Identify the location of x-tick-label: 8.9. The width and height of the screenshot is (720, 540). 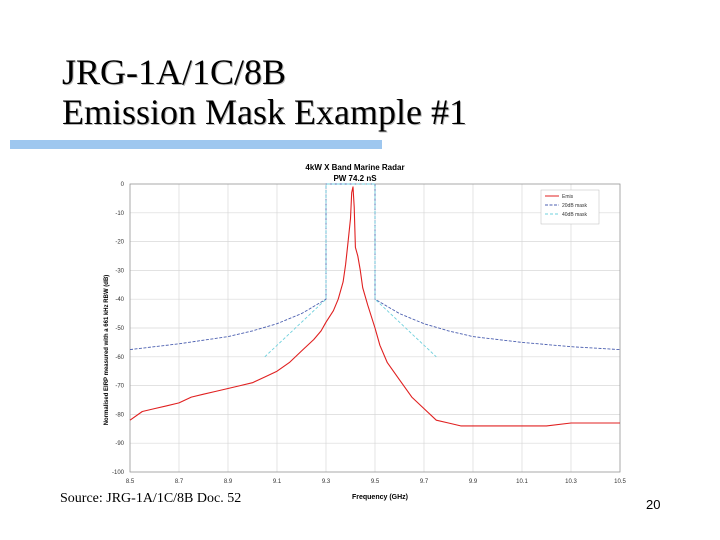
(228, 482).